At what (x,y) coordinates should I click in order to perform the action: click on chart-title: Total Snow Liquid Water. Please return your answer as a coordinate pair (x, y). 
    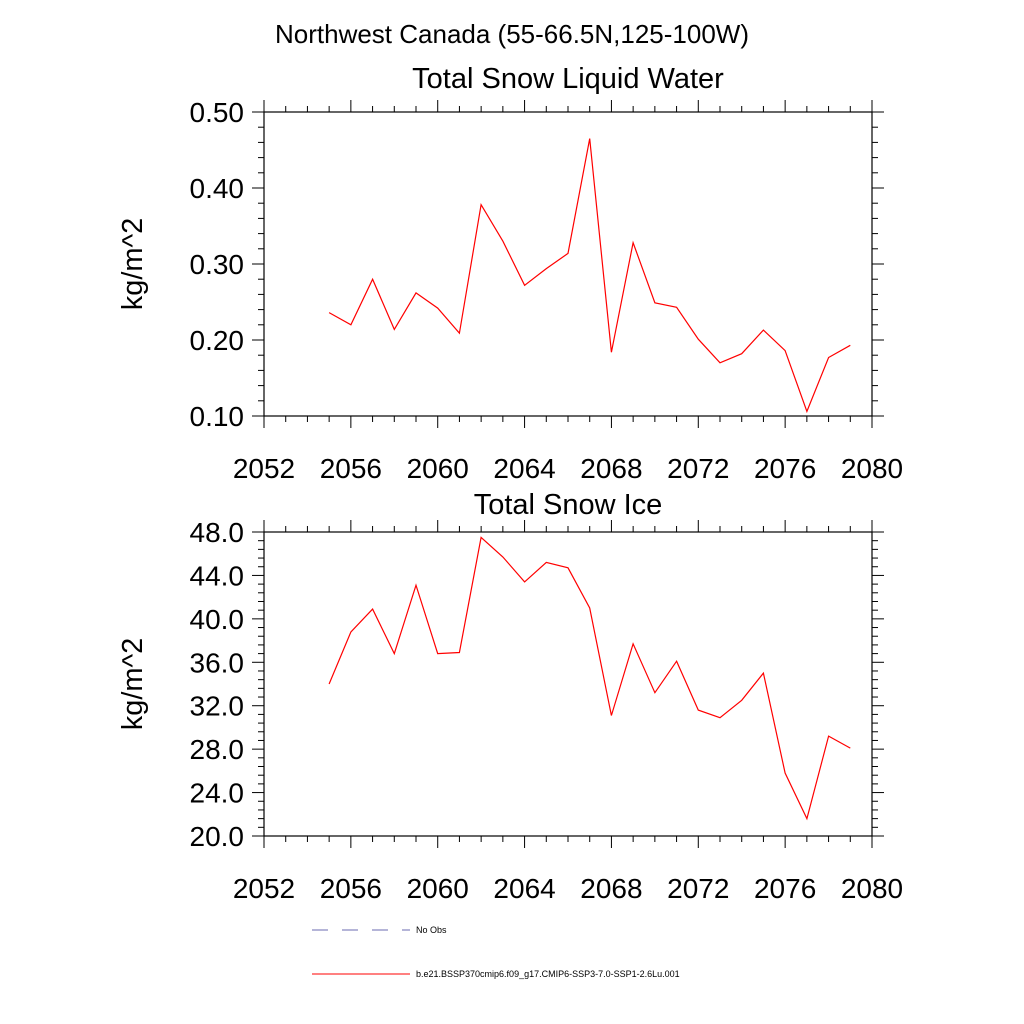
    Looking at the image, I should click on (568, 79).